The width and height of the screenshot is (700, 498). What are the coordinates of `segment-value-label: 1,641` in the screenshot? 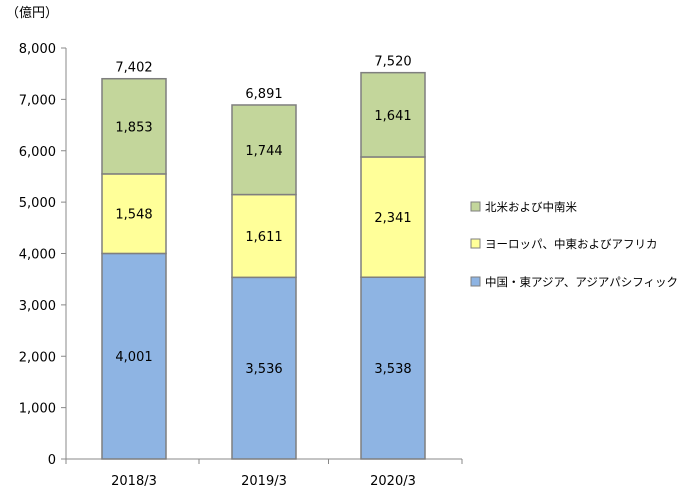 It's located at (392, 116).